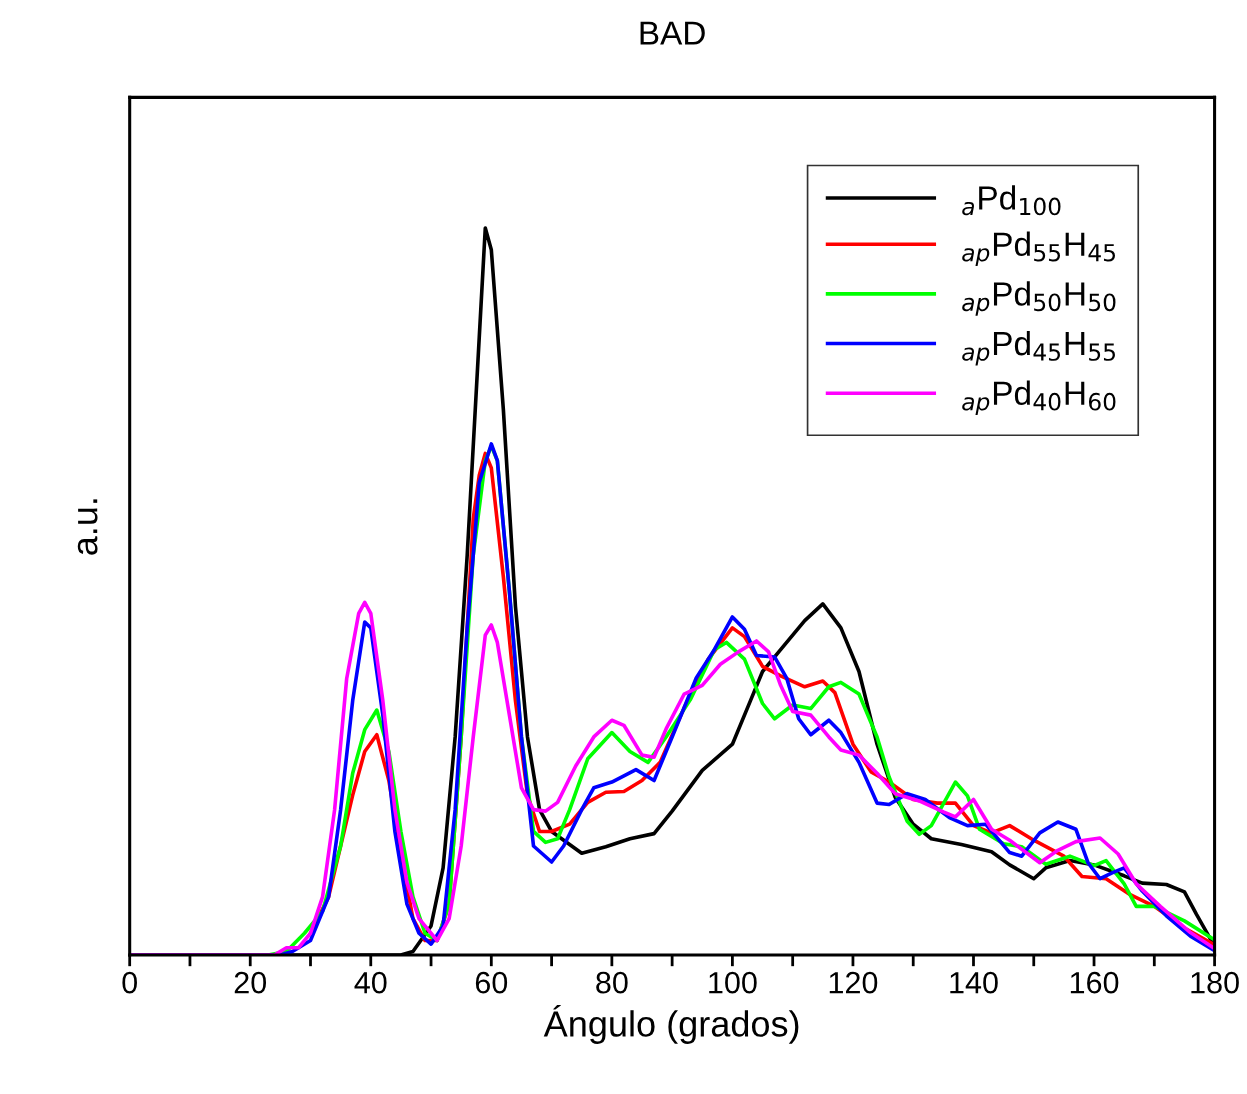 The width and height of the screenshot is (1247, 1094). Describe the element at coordinates (1215, 982) in the screenshot. I see `x-tick-label: 180` at that location.